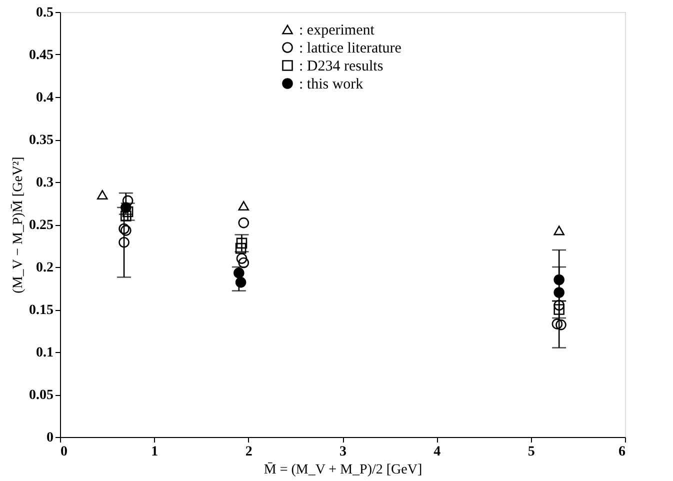 The image size is (673, 481). What do you see at coordinates (45, 353) in the screenshot?
I see `y-tick-label: 0.1` at bounding box center [45, 353].